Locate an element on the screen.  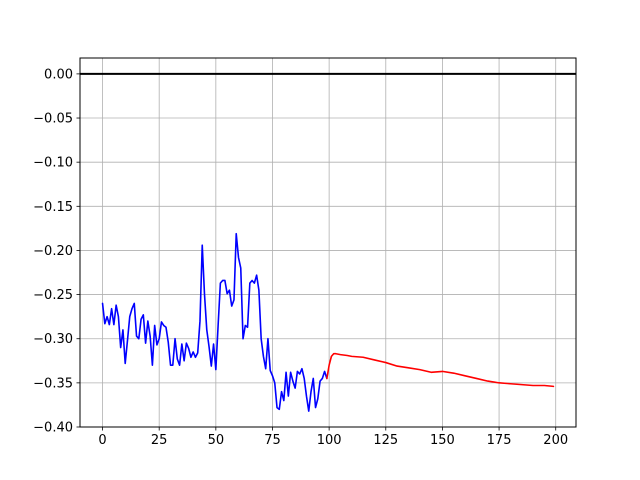
x-tick-label: 25 is located at coordinates (159, 440).